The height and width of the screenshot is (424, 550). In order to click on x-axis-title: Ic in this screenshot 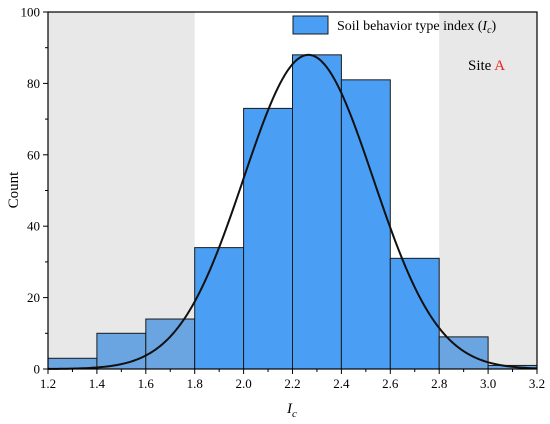, I will do `click(291, 410)`.